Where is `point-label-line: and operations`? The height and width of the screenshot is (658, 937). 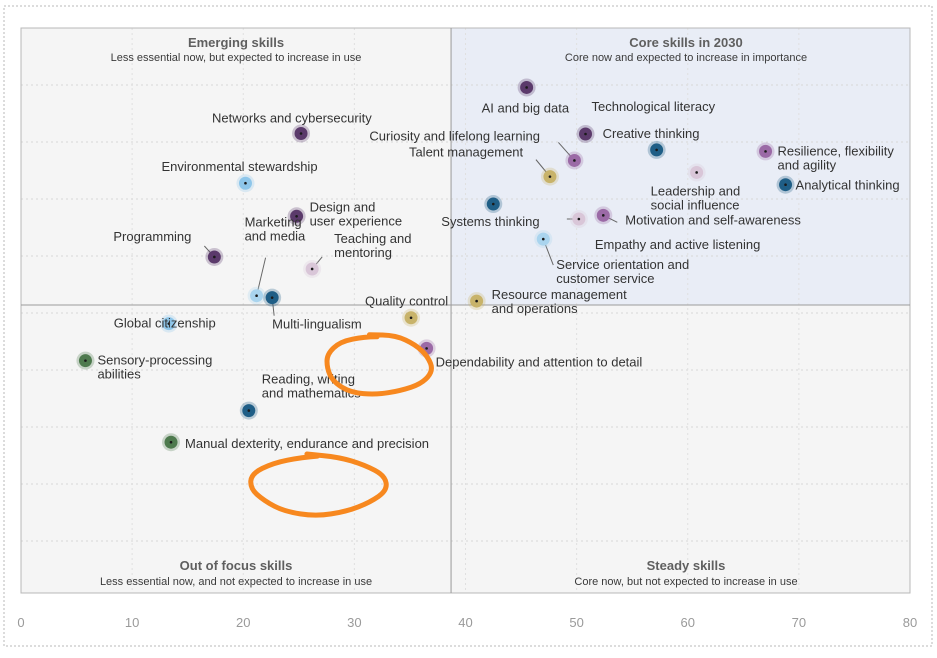
point-label-line: and operations is located at coordinates (535, 308).